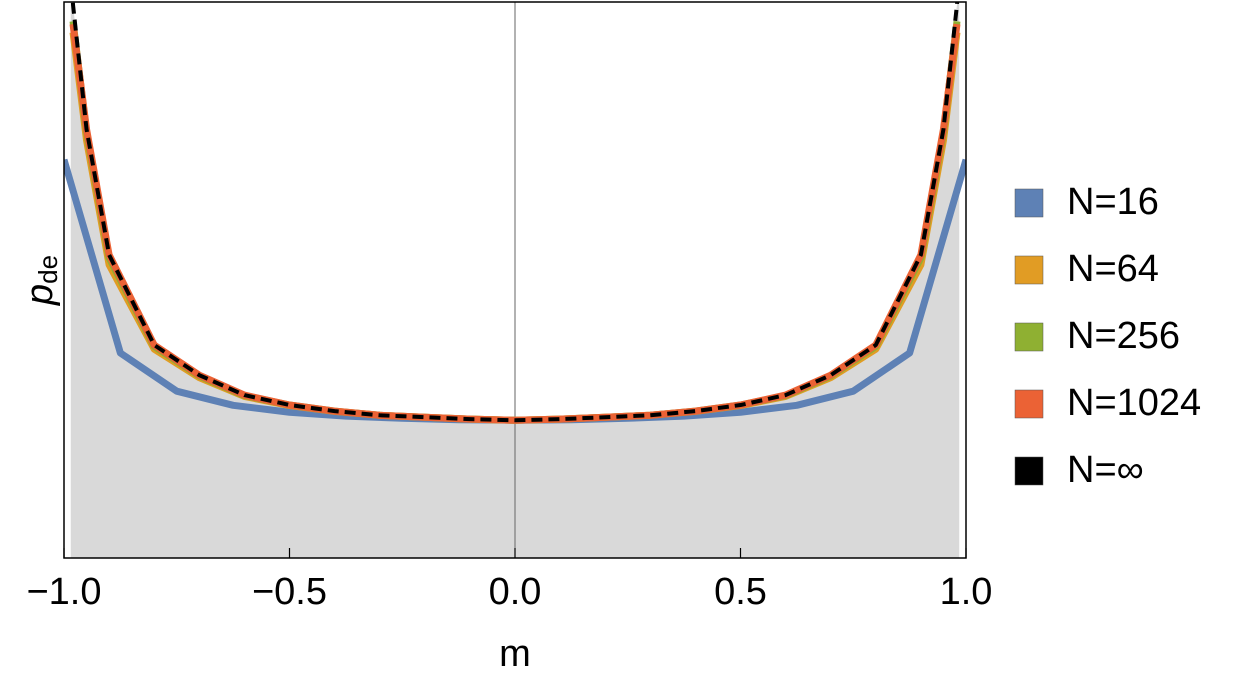 The width and height of the screenshot is (1236, 692). I want to click on y-axis-label-sub: de, so click(48, 269).